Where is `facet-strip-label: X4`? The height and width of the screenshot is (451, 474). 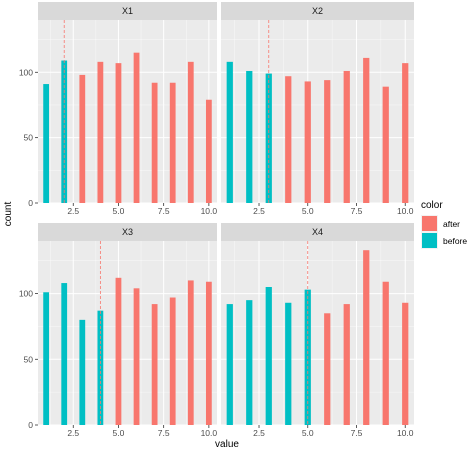 facet-strip-label: X4 is located at coordinates (317, 232).